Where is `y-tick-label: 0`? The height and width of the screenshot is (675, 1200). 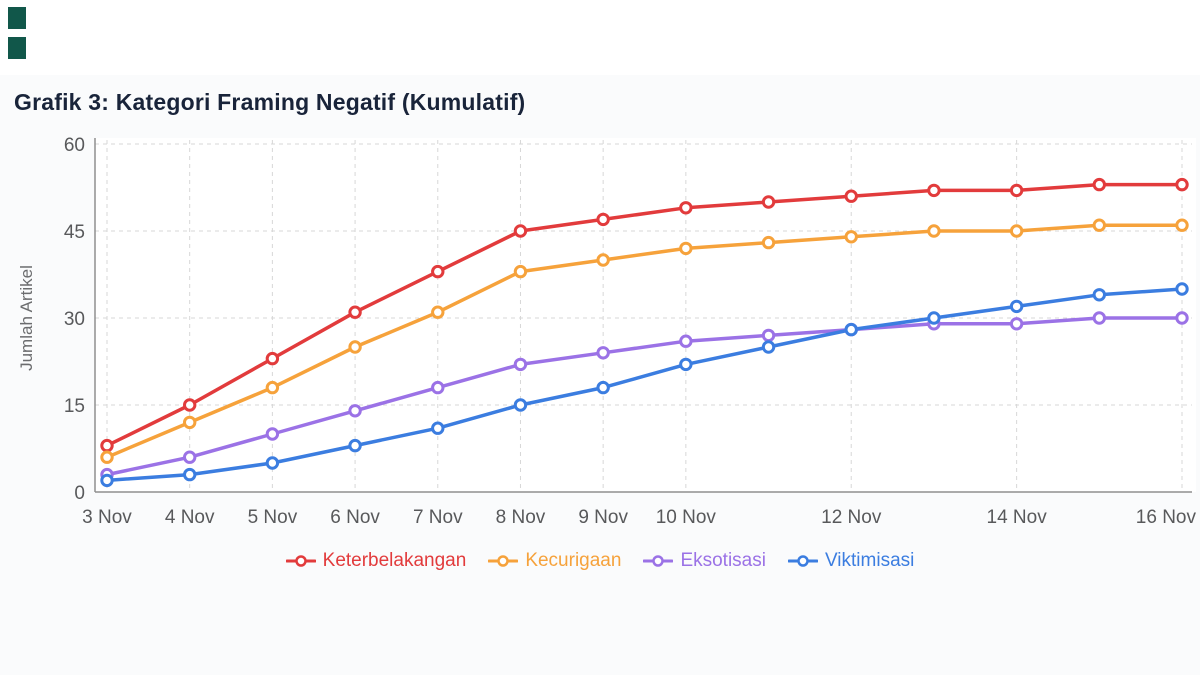 y-tick-label: 0 is located at coordinates (79, 493).